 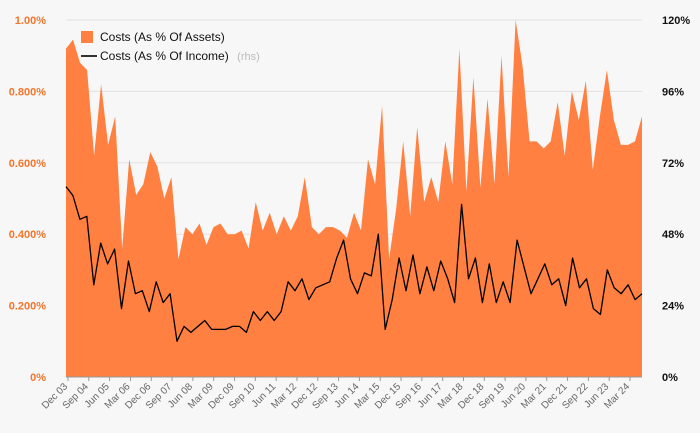 I want to click on right-tick-label: 72%, so click(x=673, y=164).